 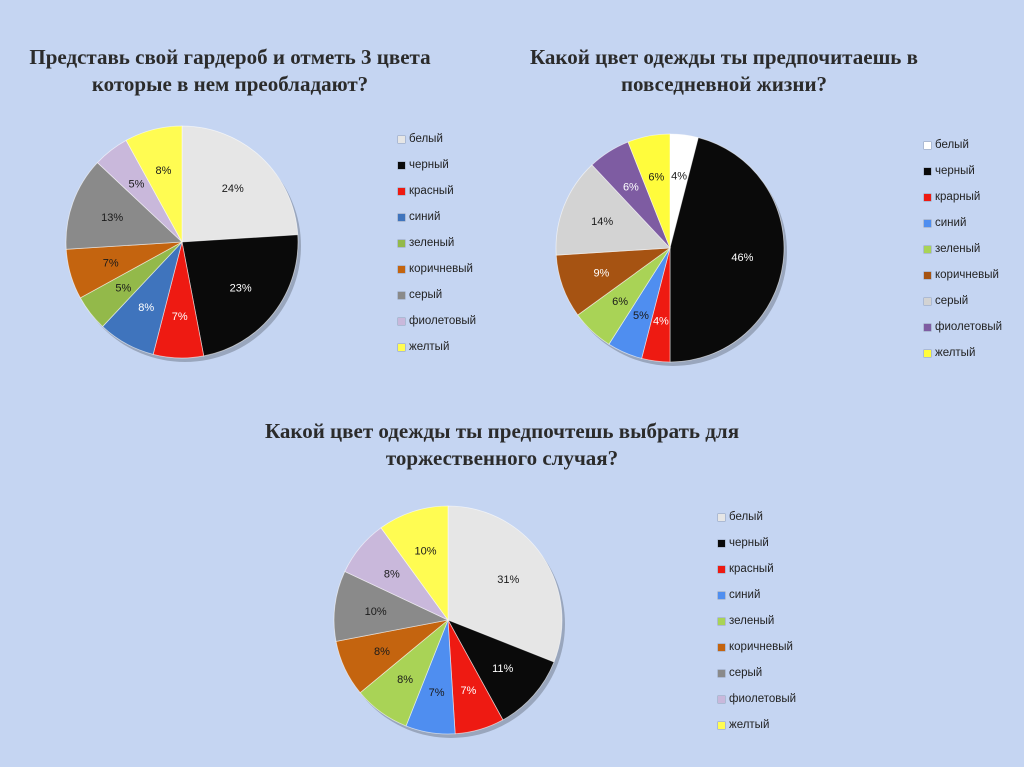 What do you see at coordinates (146, 308) in the screenshot?
I see `data-label-4: 8%` at bounding box center [146, 308].